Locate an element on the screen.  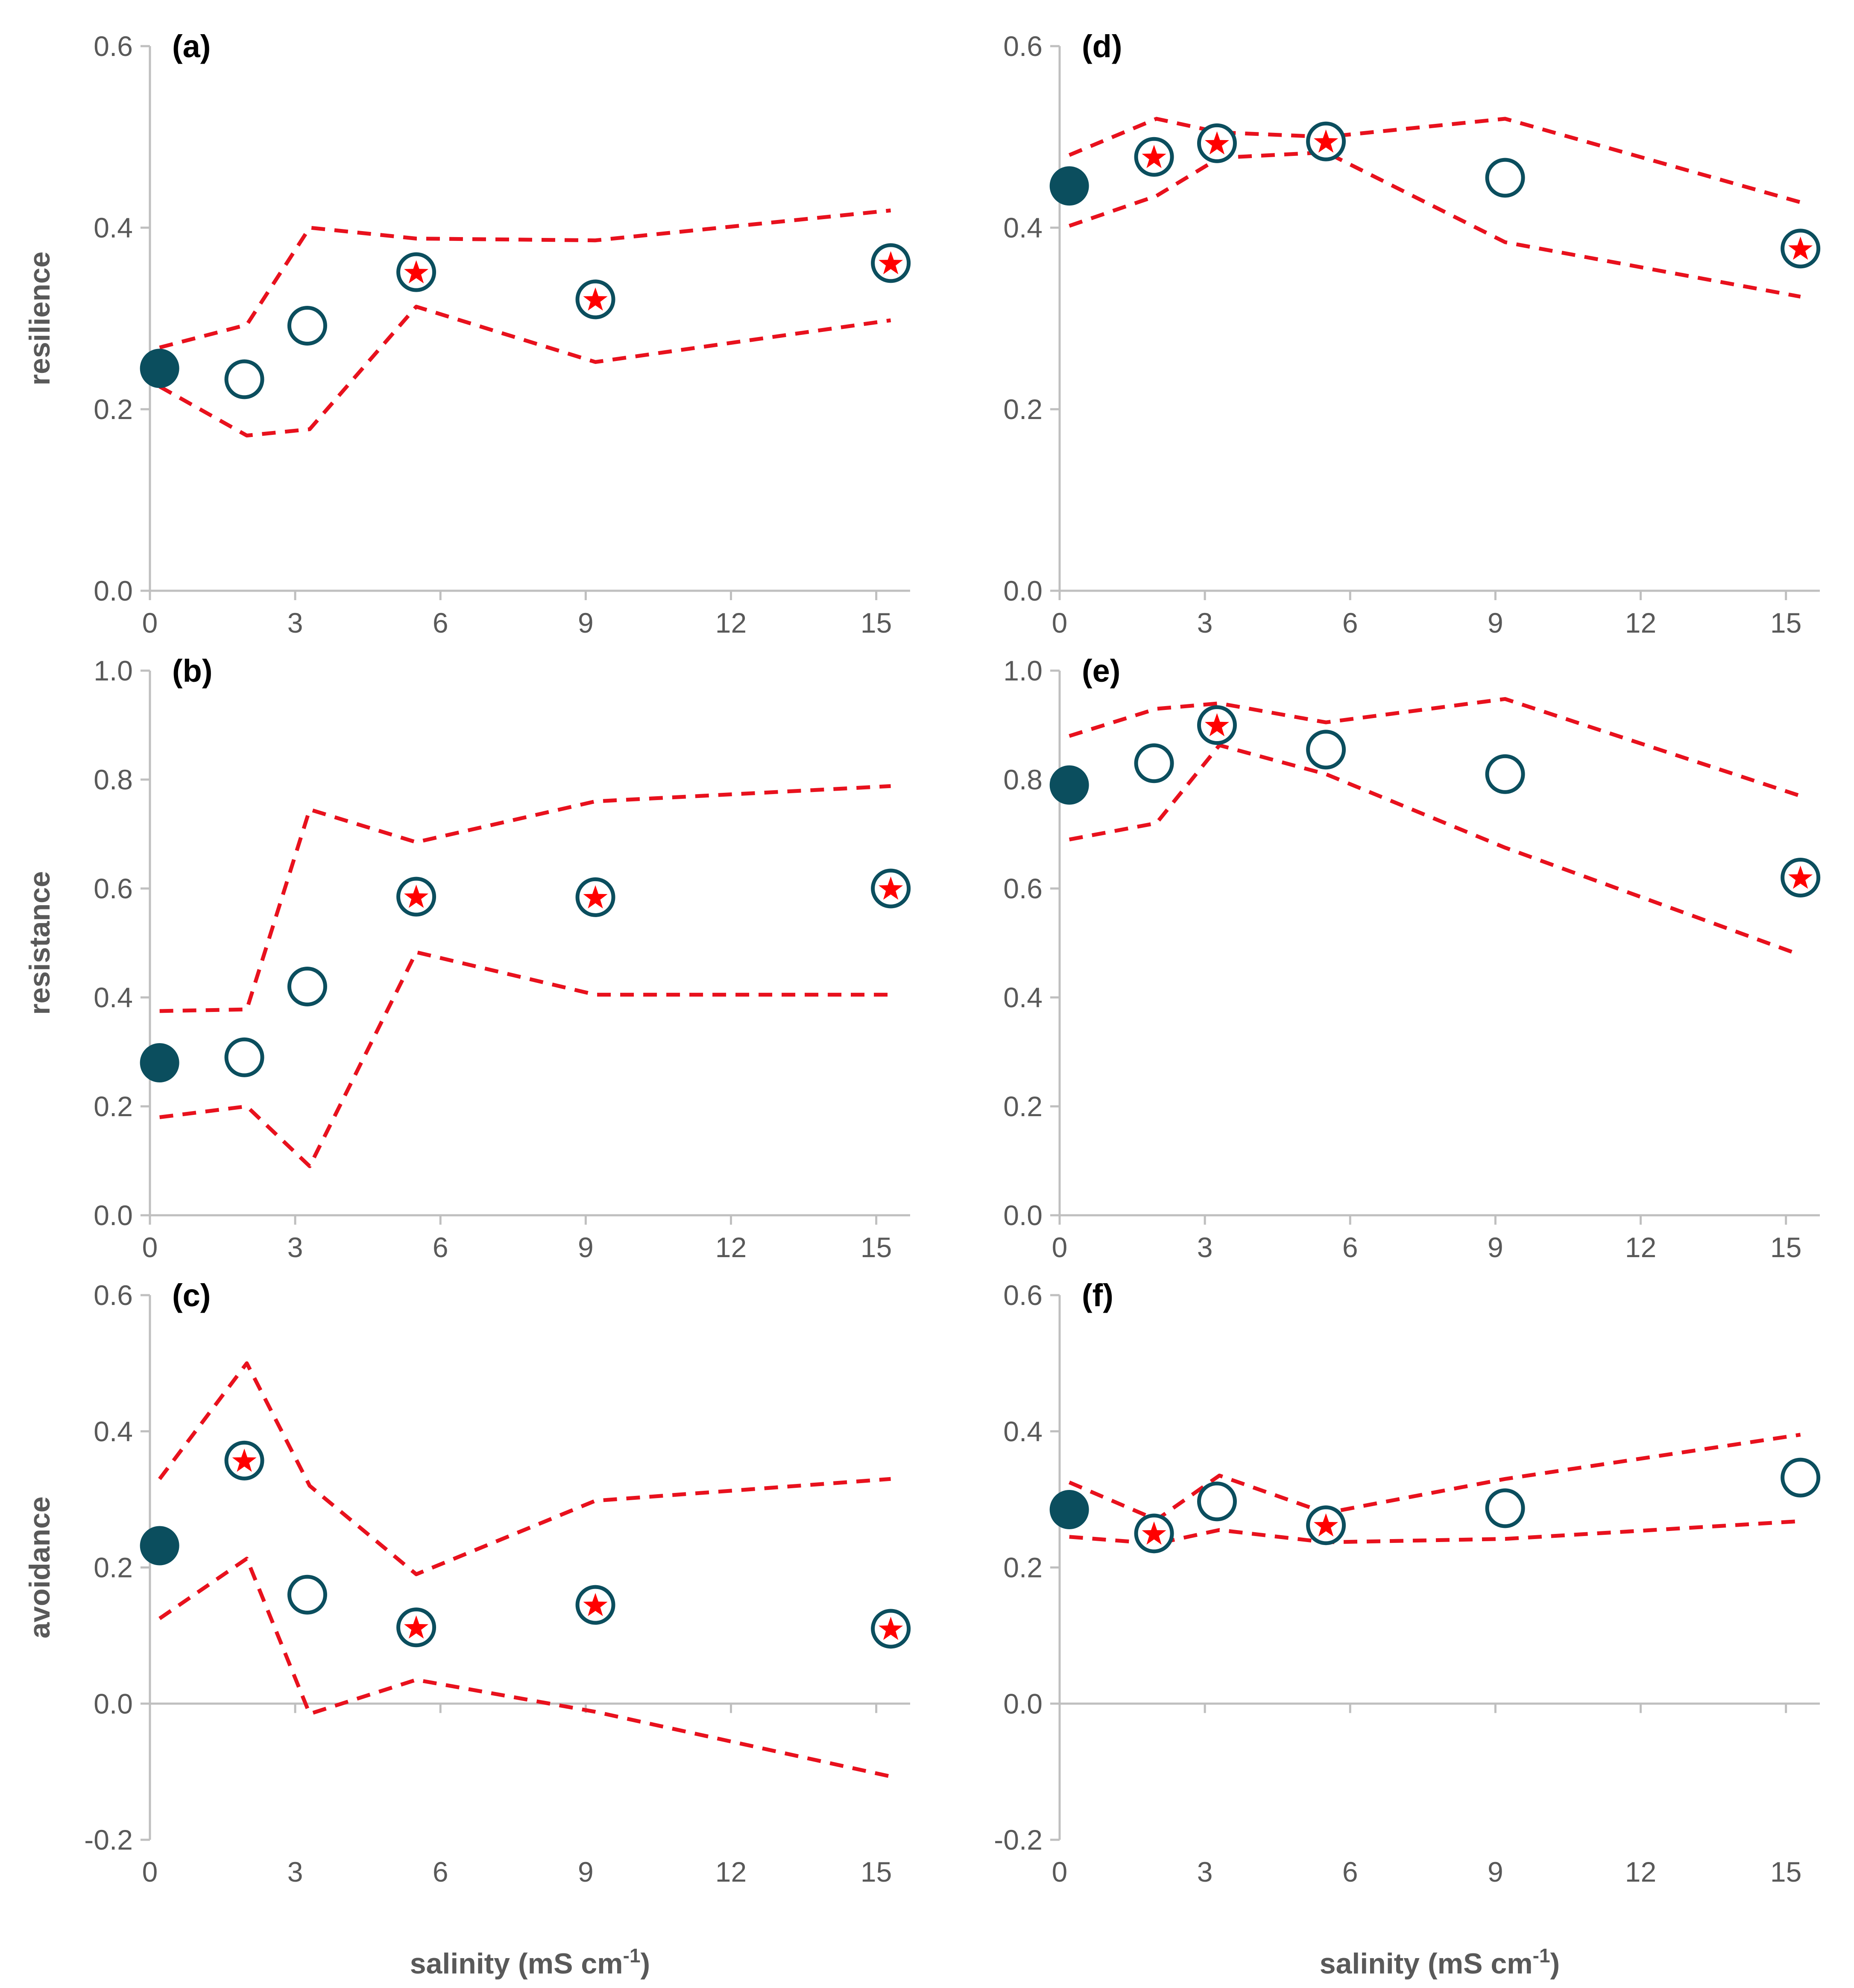
panel-label: (e) is located at coordinates (1101, 671).